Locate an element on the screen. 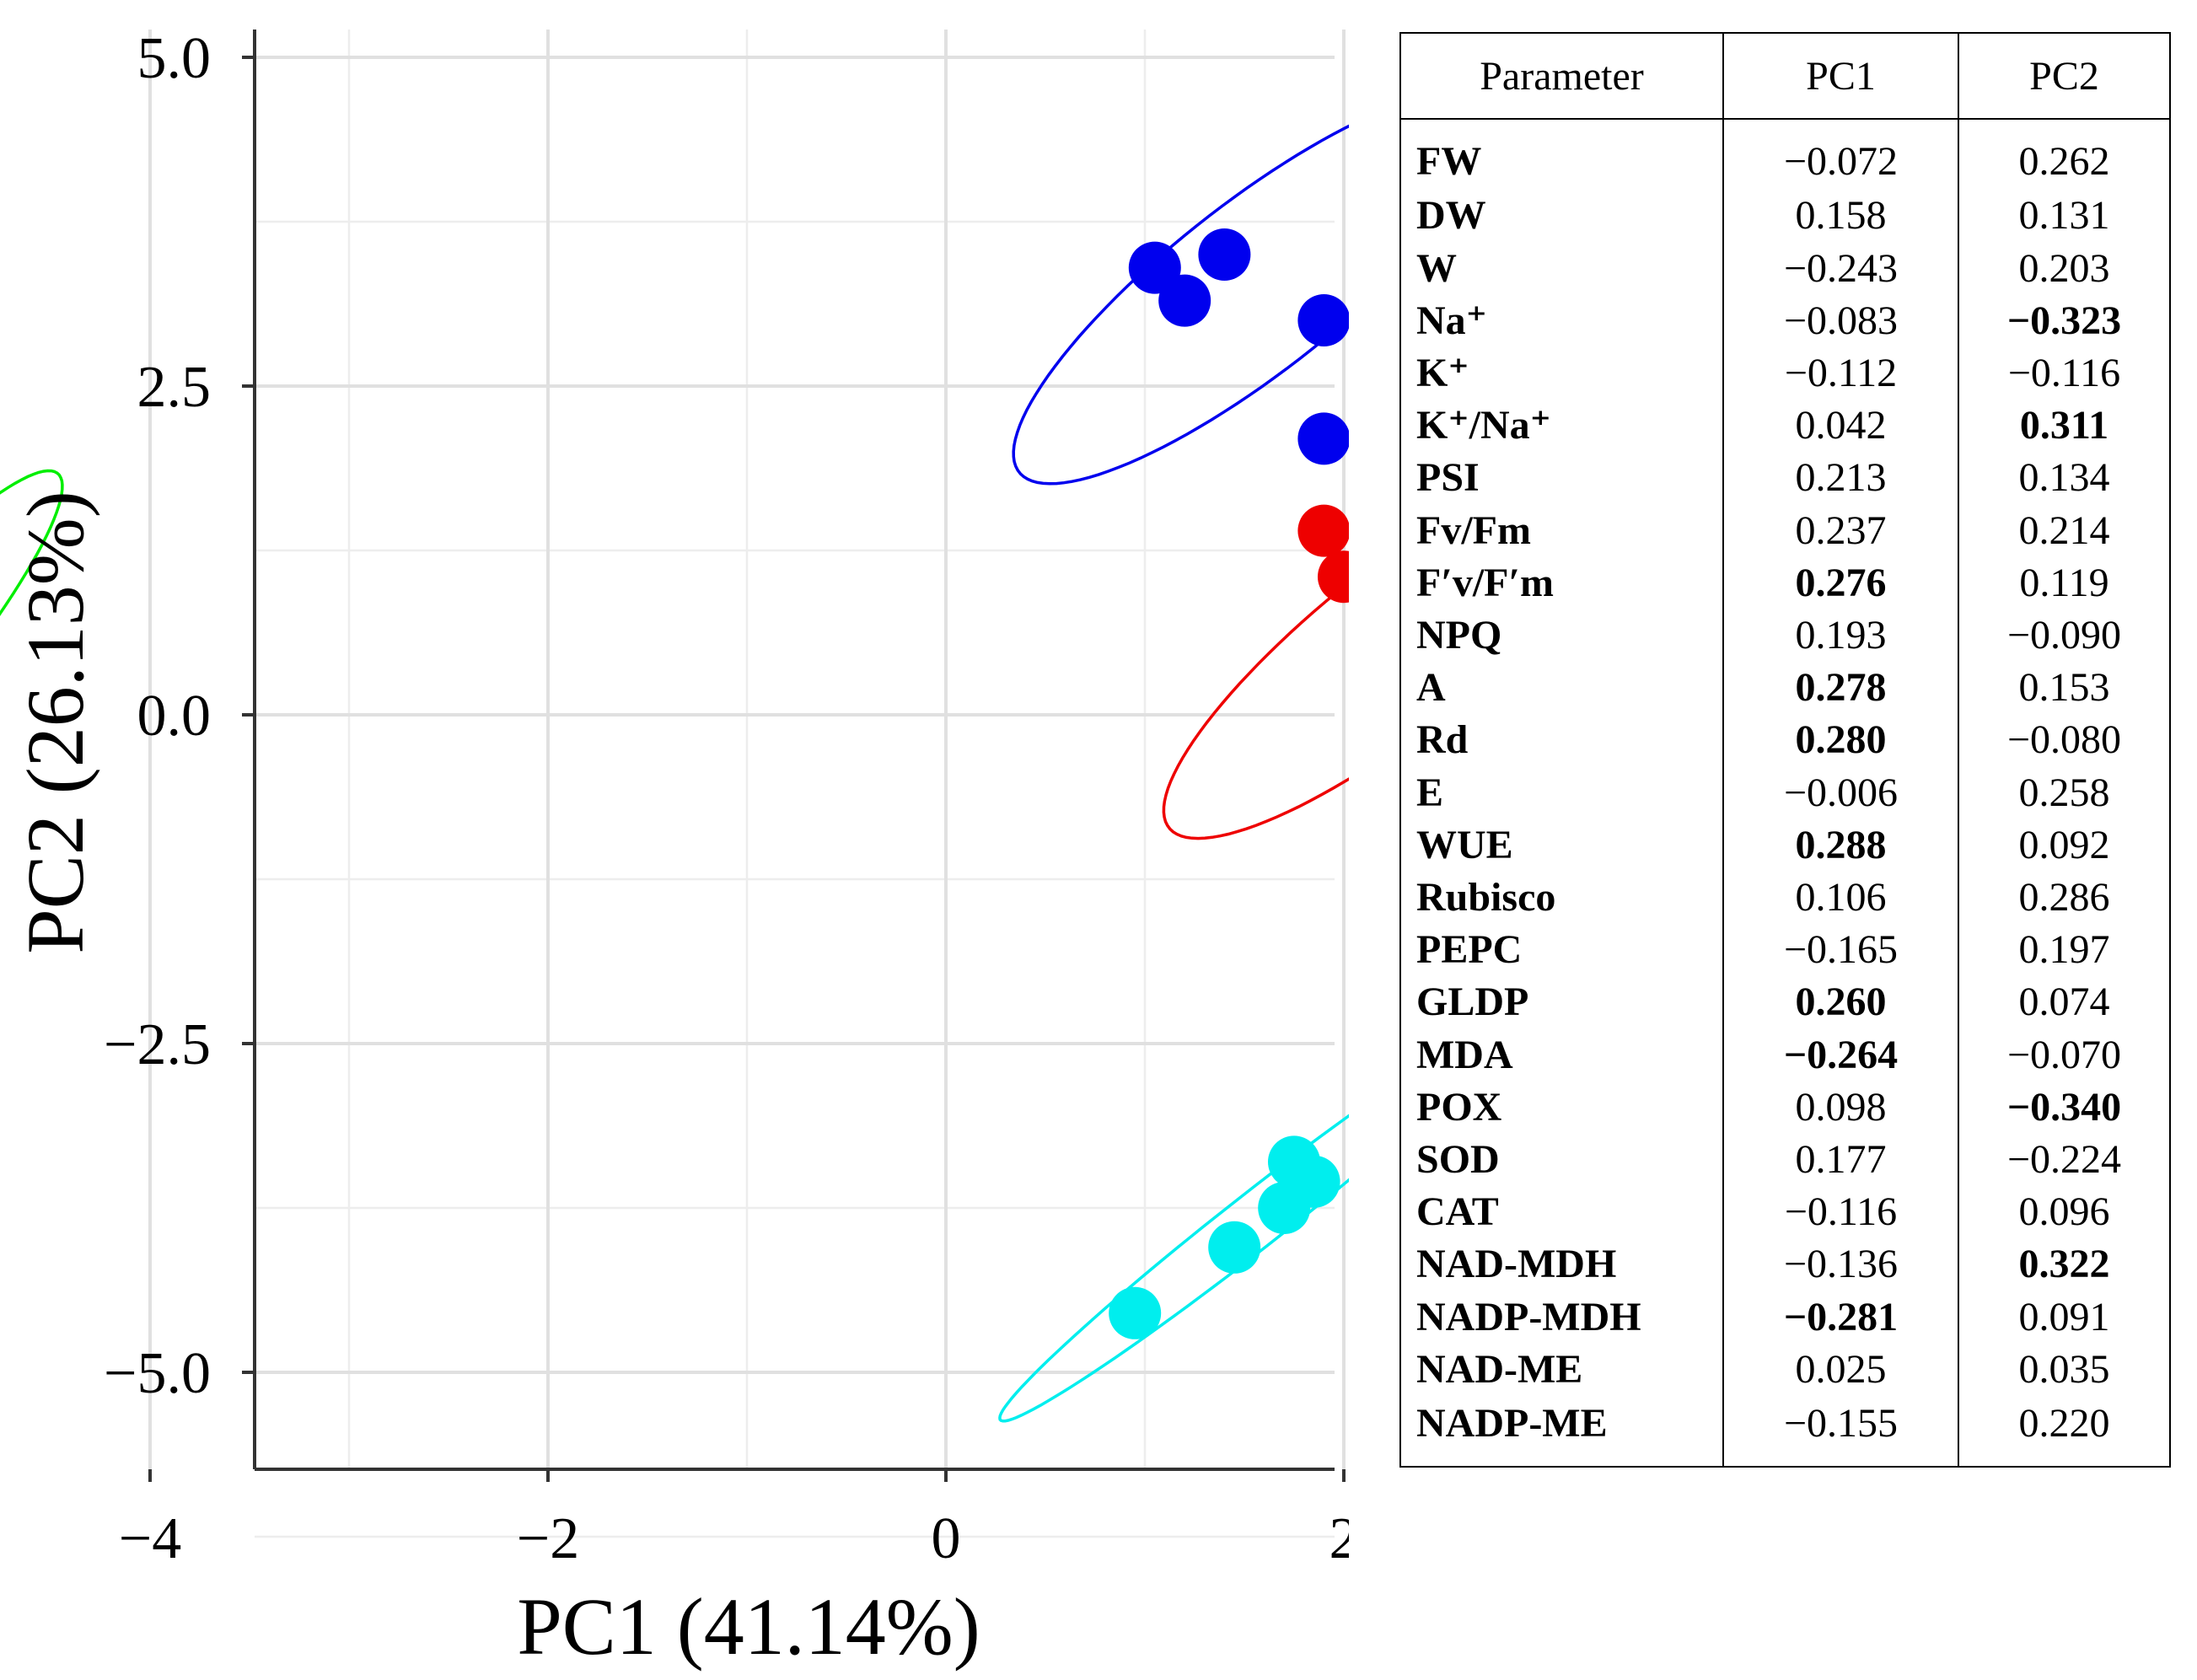  table-row: FW −0.072 0.262 is located at coordinates (1785, 155).